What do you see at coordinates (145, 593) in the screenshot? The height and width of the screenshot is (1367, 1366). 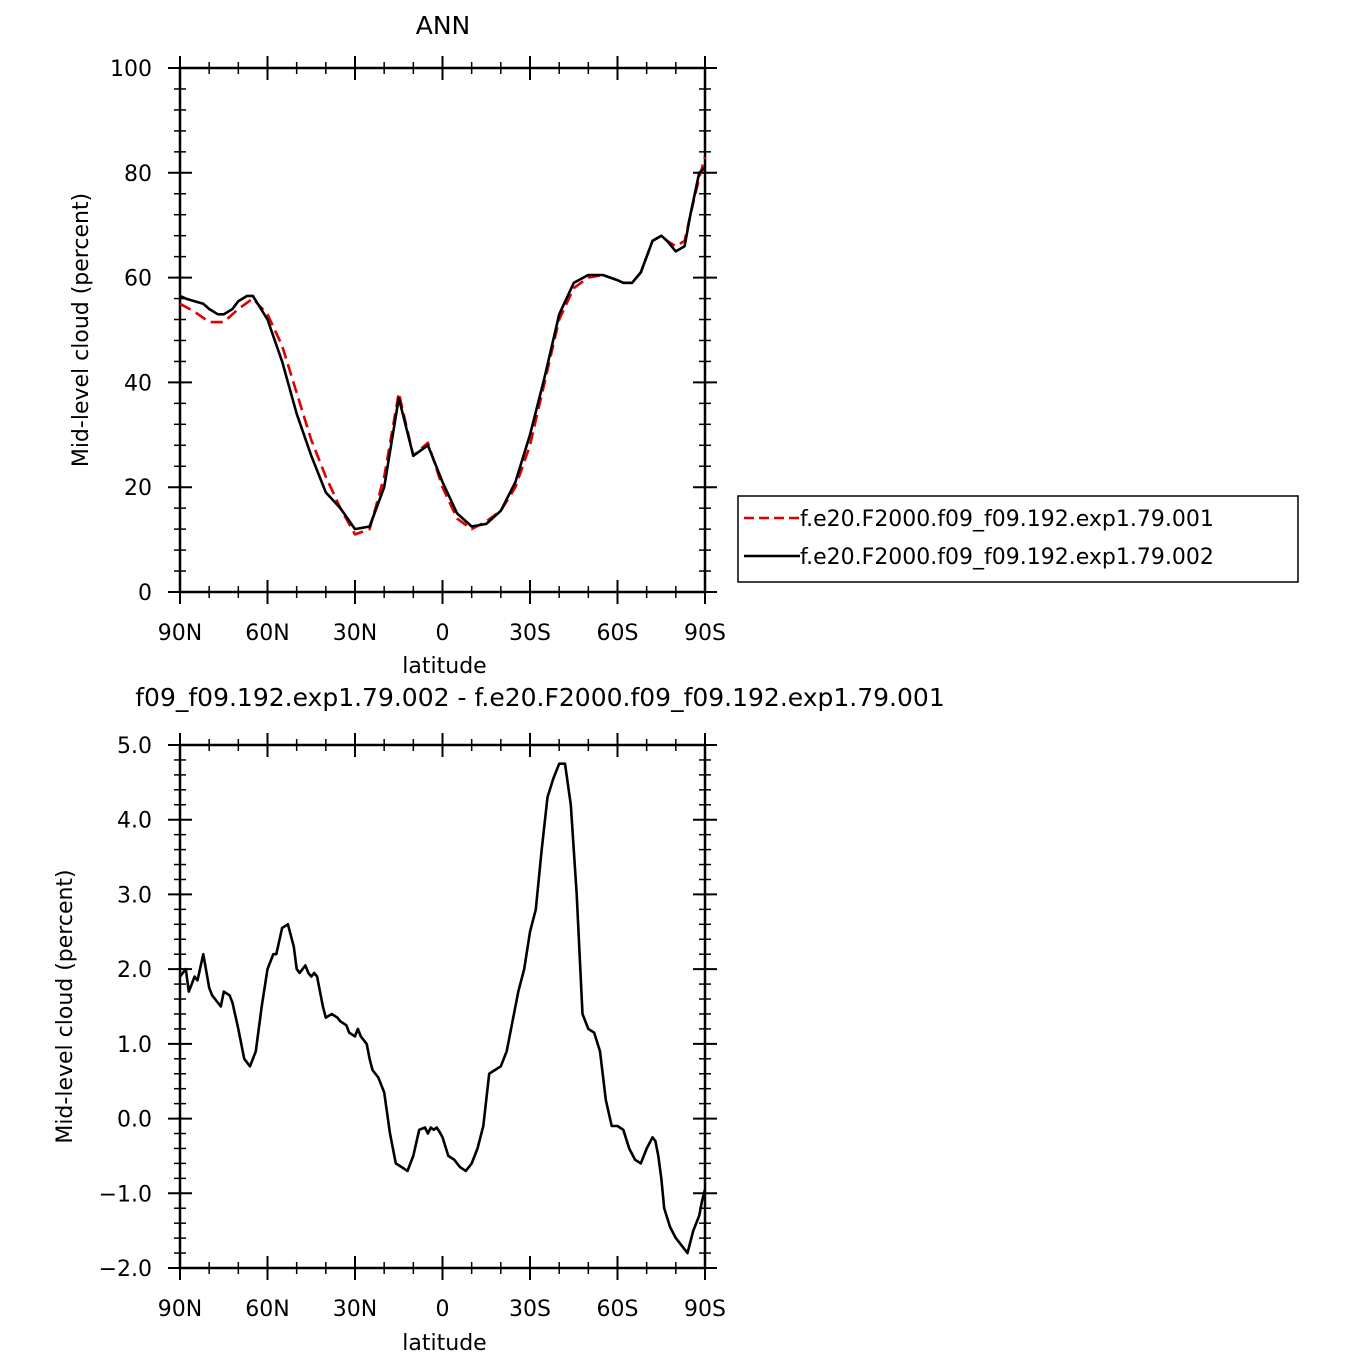 I see `y-tick-label: 0` at bounding box center [145, 593].